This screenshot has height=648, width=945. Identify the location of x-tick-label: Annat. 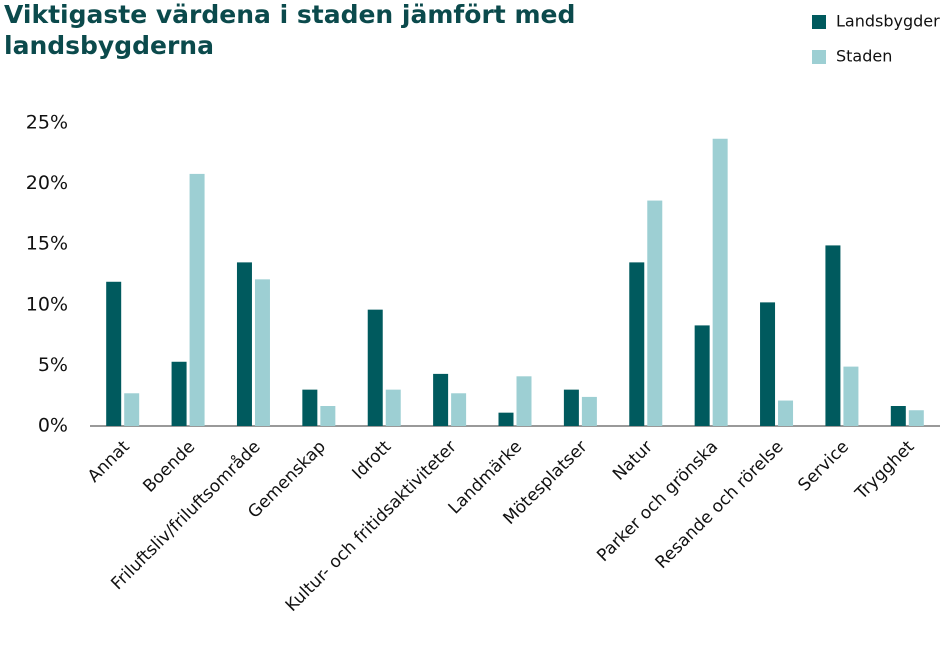
(109, 462).